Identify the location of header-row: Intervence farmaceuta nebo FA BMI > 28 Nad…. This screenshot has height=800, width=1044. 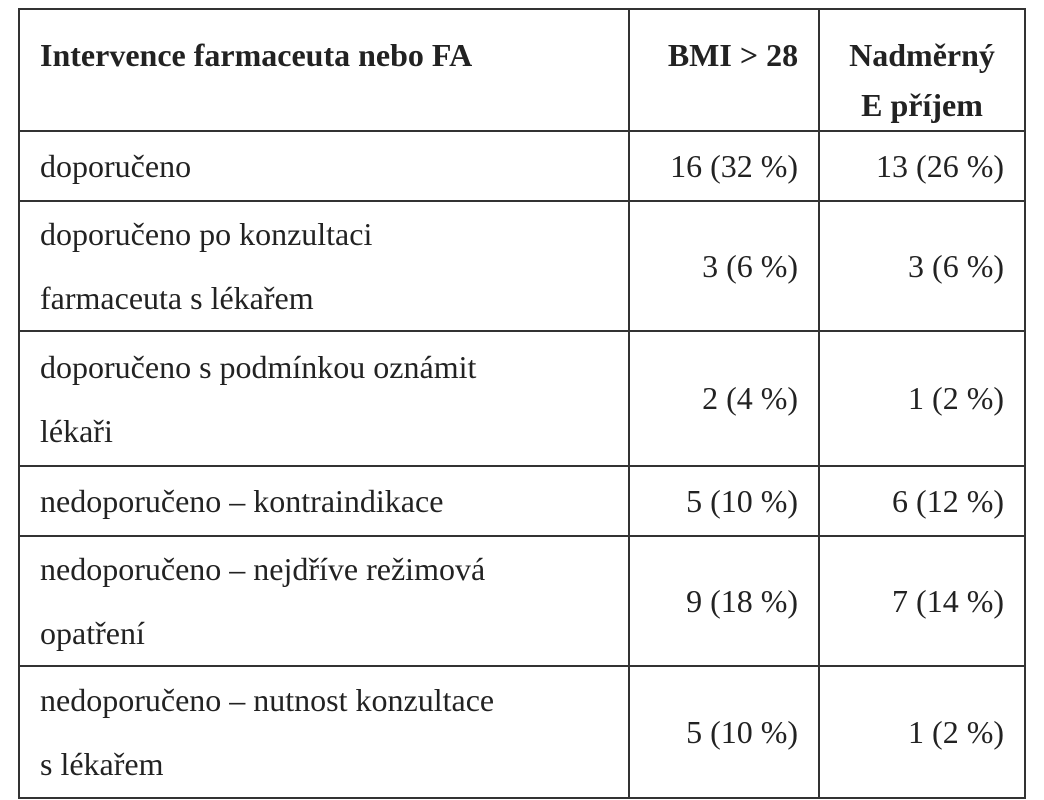
(521, 70).